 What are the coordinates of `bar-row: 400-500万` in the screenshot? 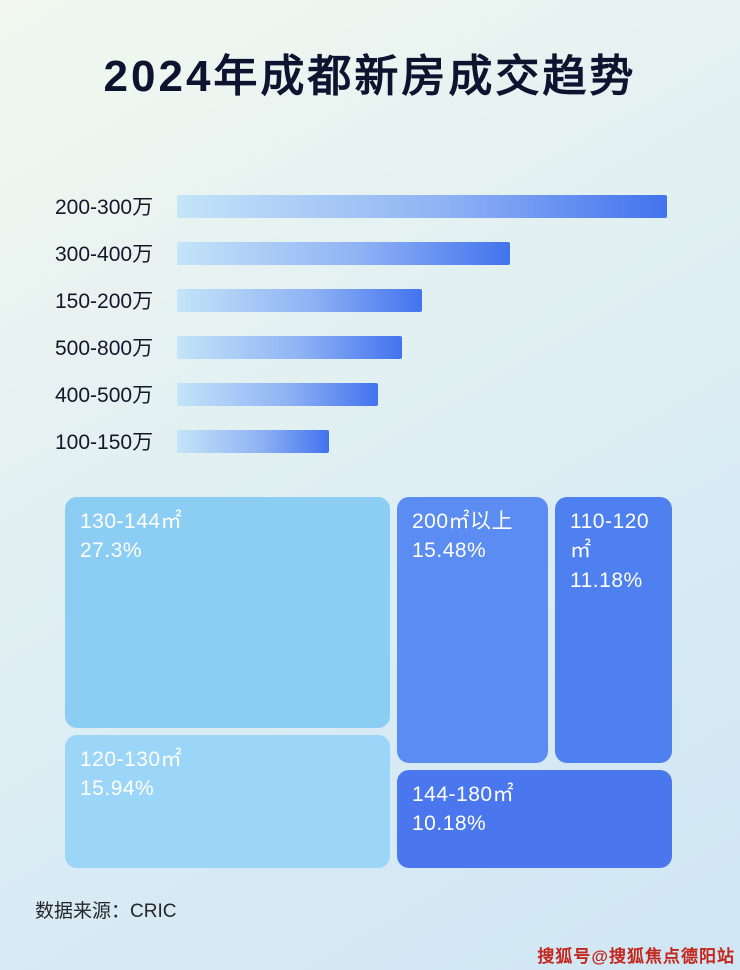 It's located at (397, 394).